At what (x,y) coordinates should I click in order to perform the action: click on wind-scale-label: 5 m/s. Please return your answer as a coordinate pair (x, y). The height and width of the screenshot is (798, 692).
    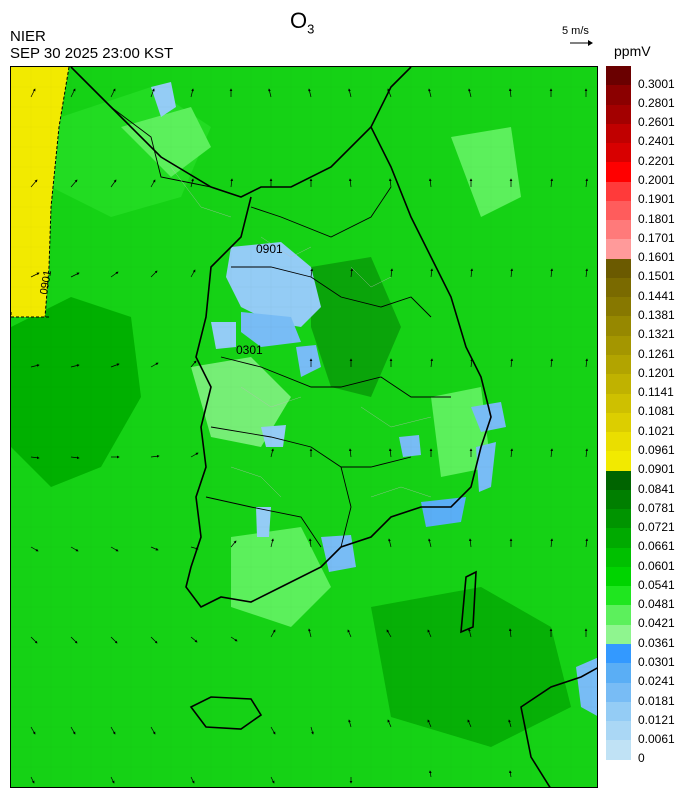
    Looking at the image, I should click on (575, 31).